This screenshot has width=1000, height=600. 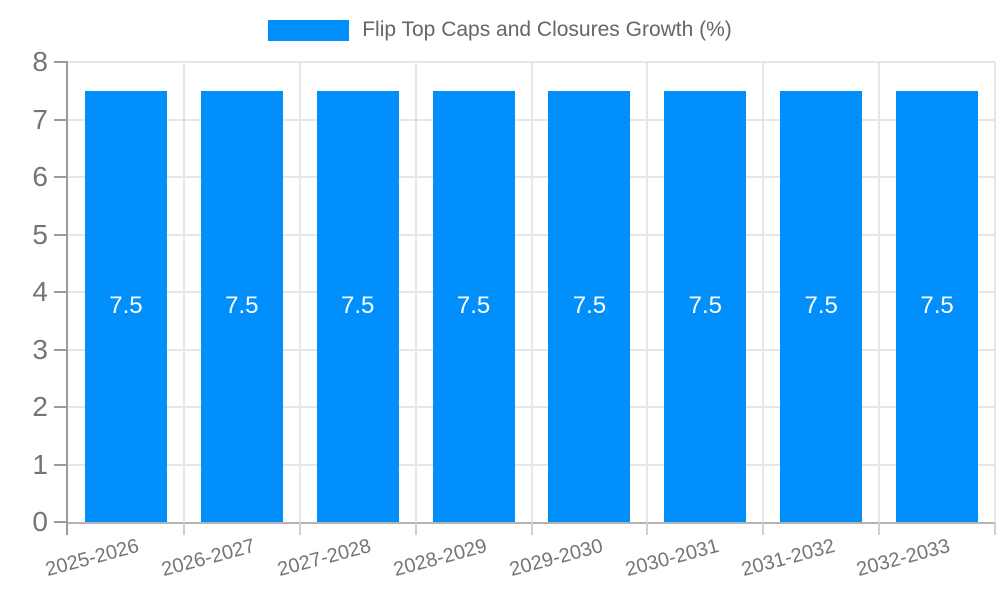 What do you see at coordinates (672, 558) in the screenshot?
I see `x-axis-label: 2030-2031` at bounding box center [672, 558].